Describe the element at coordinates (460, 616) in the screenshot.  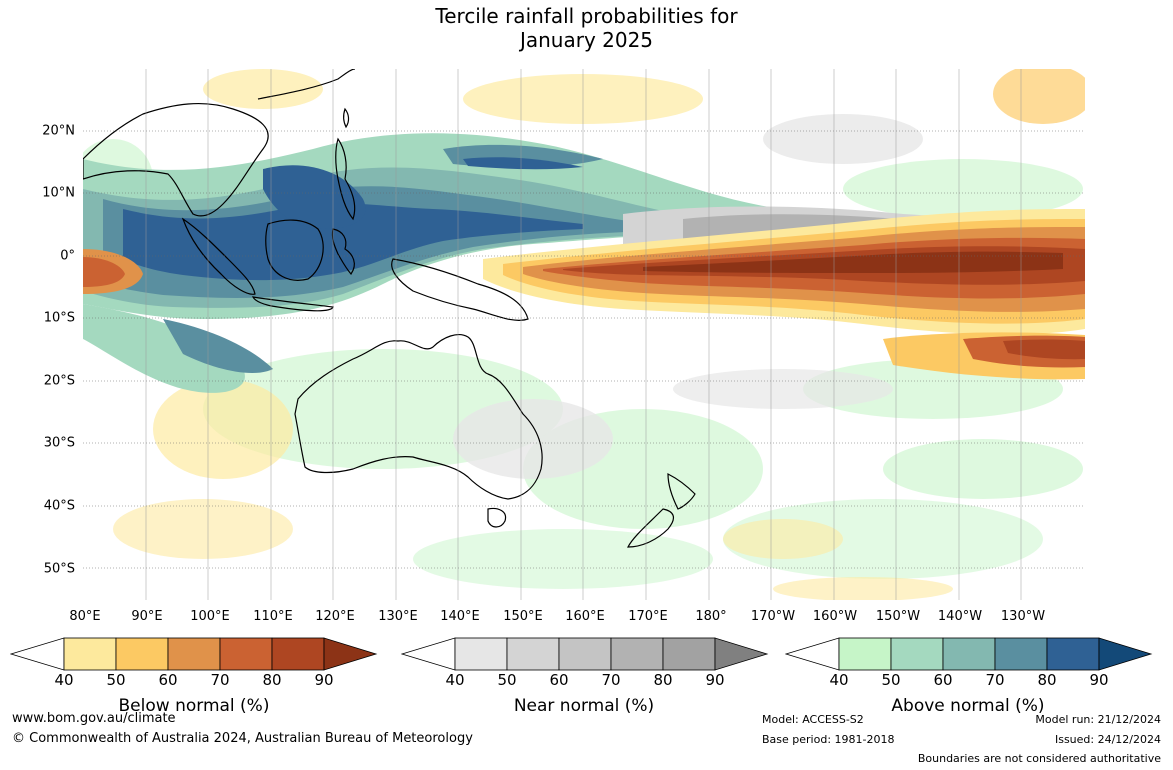
I see `lon-label-140e: 140°E` at that location.